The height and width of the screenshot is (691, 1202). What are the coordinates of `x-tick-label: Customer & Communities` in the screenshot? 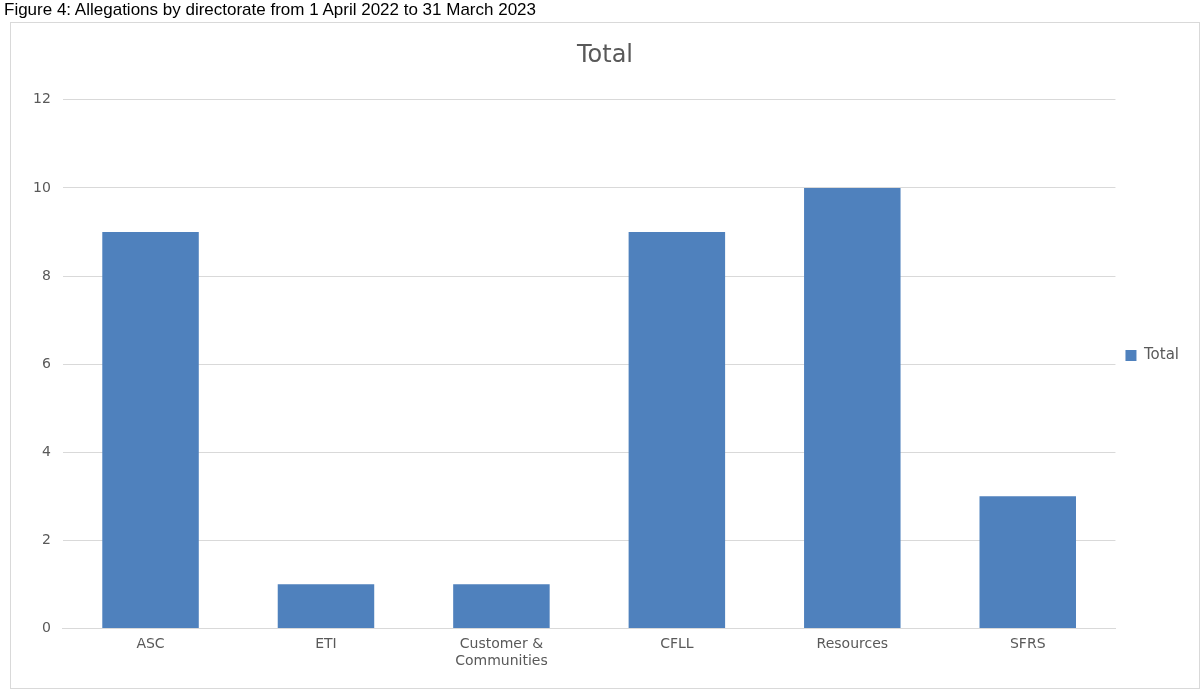 It's located at (501, 652).